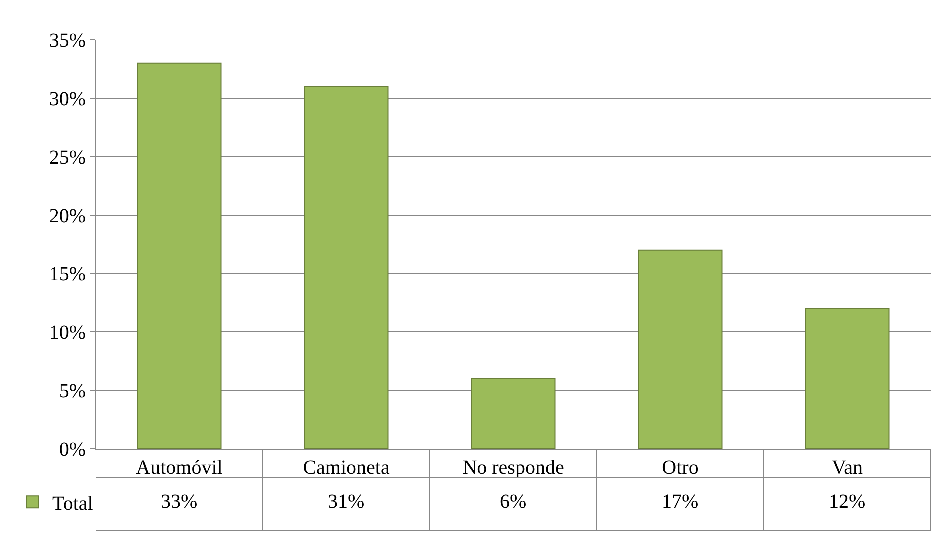 The image size is (951, 534). Describe the element at coordinates (346, 502) in the screenshot. I see `data-label: 31%` at that location.